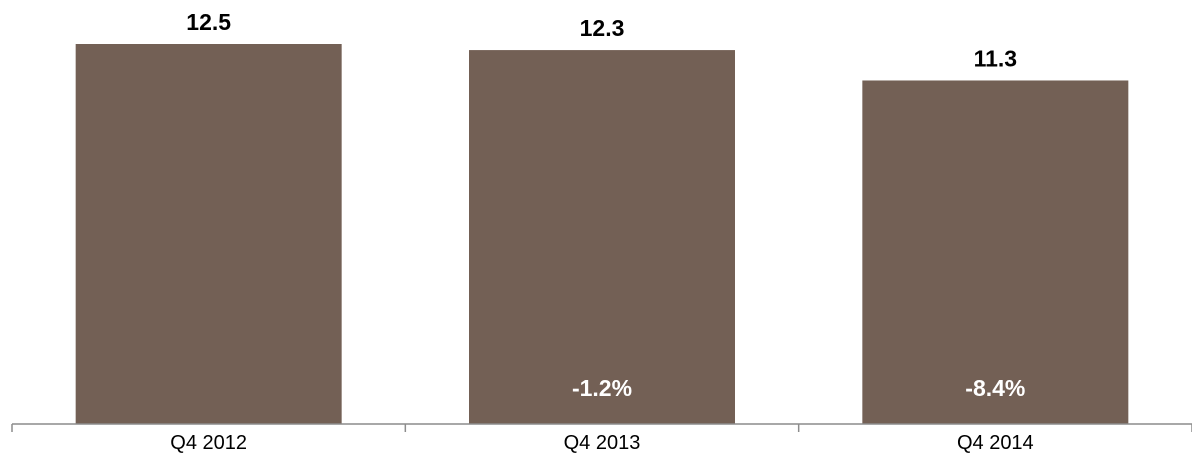  What do you see at coordinates (602, 443) in the screenshot?
I see `x-tick-label: Q4 2013` at bounding box center [602, 443].